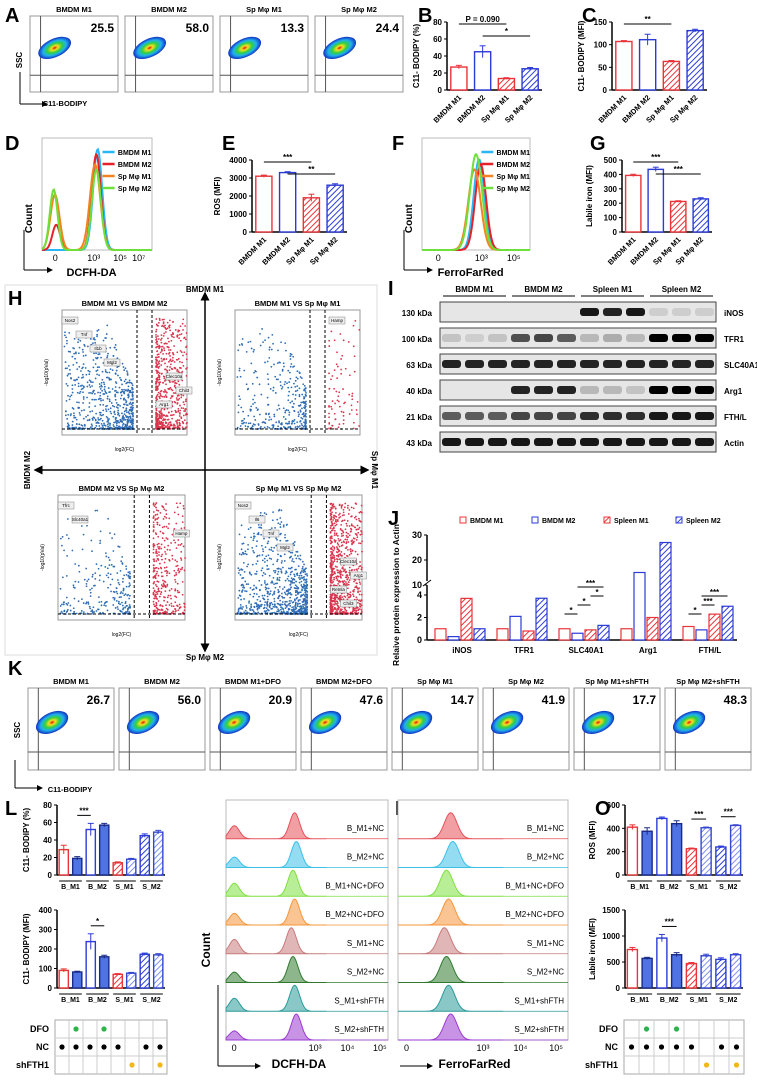 This screenshot has height=1080, width=757. I want to click on flow-plot-title: Sp Mφ M2, so click(359, 9).